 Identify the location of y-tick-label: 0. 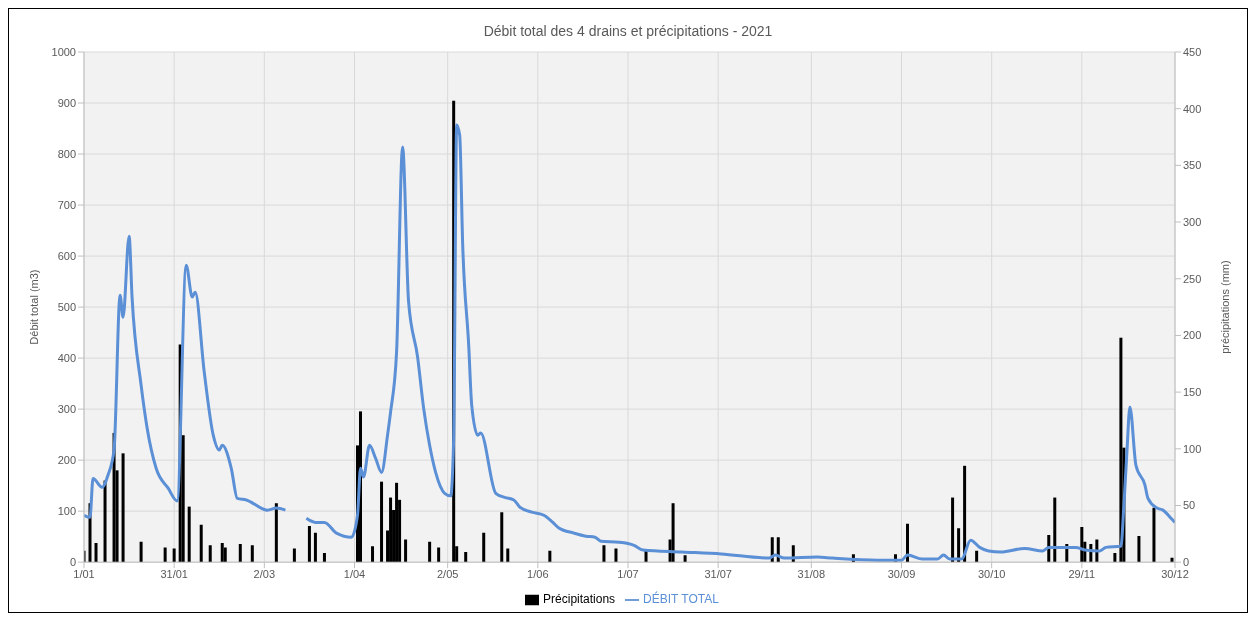
(72, 562).